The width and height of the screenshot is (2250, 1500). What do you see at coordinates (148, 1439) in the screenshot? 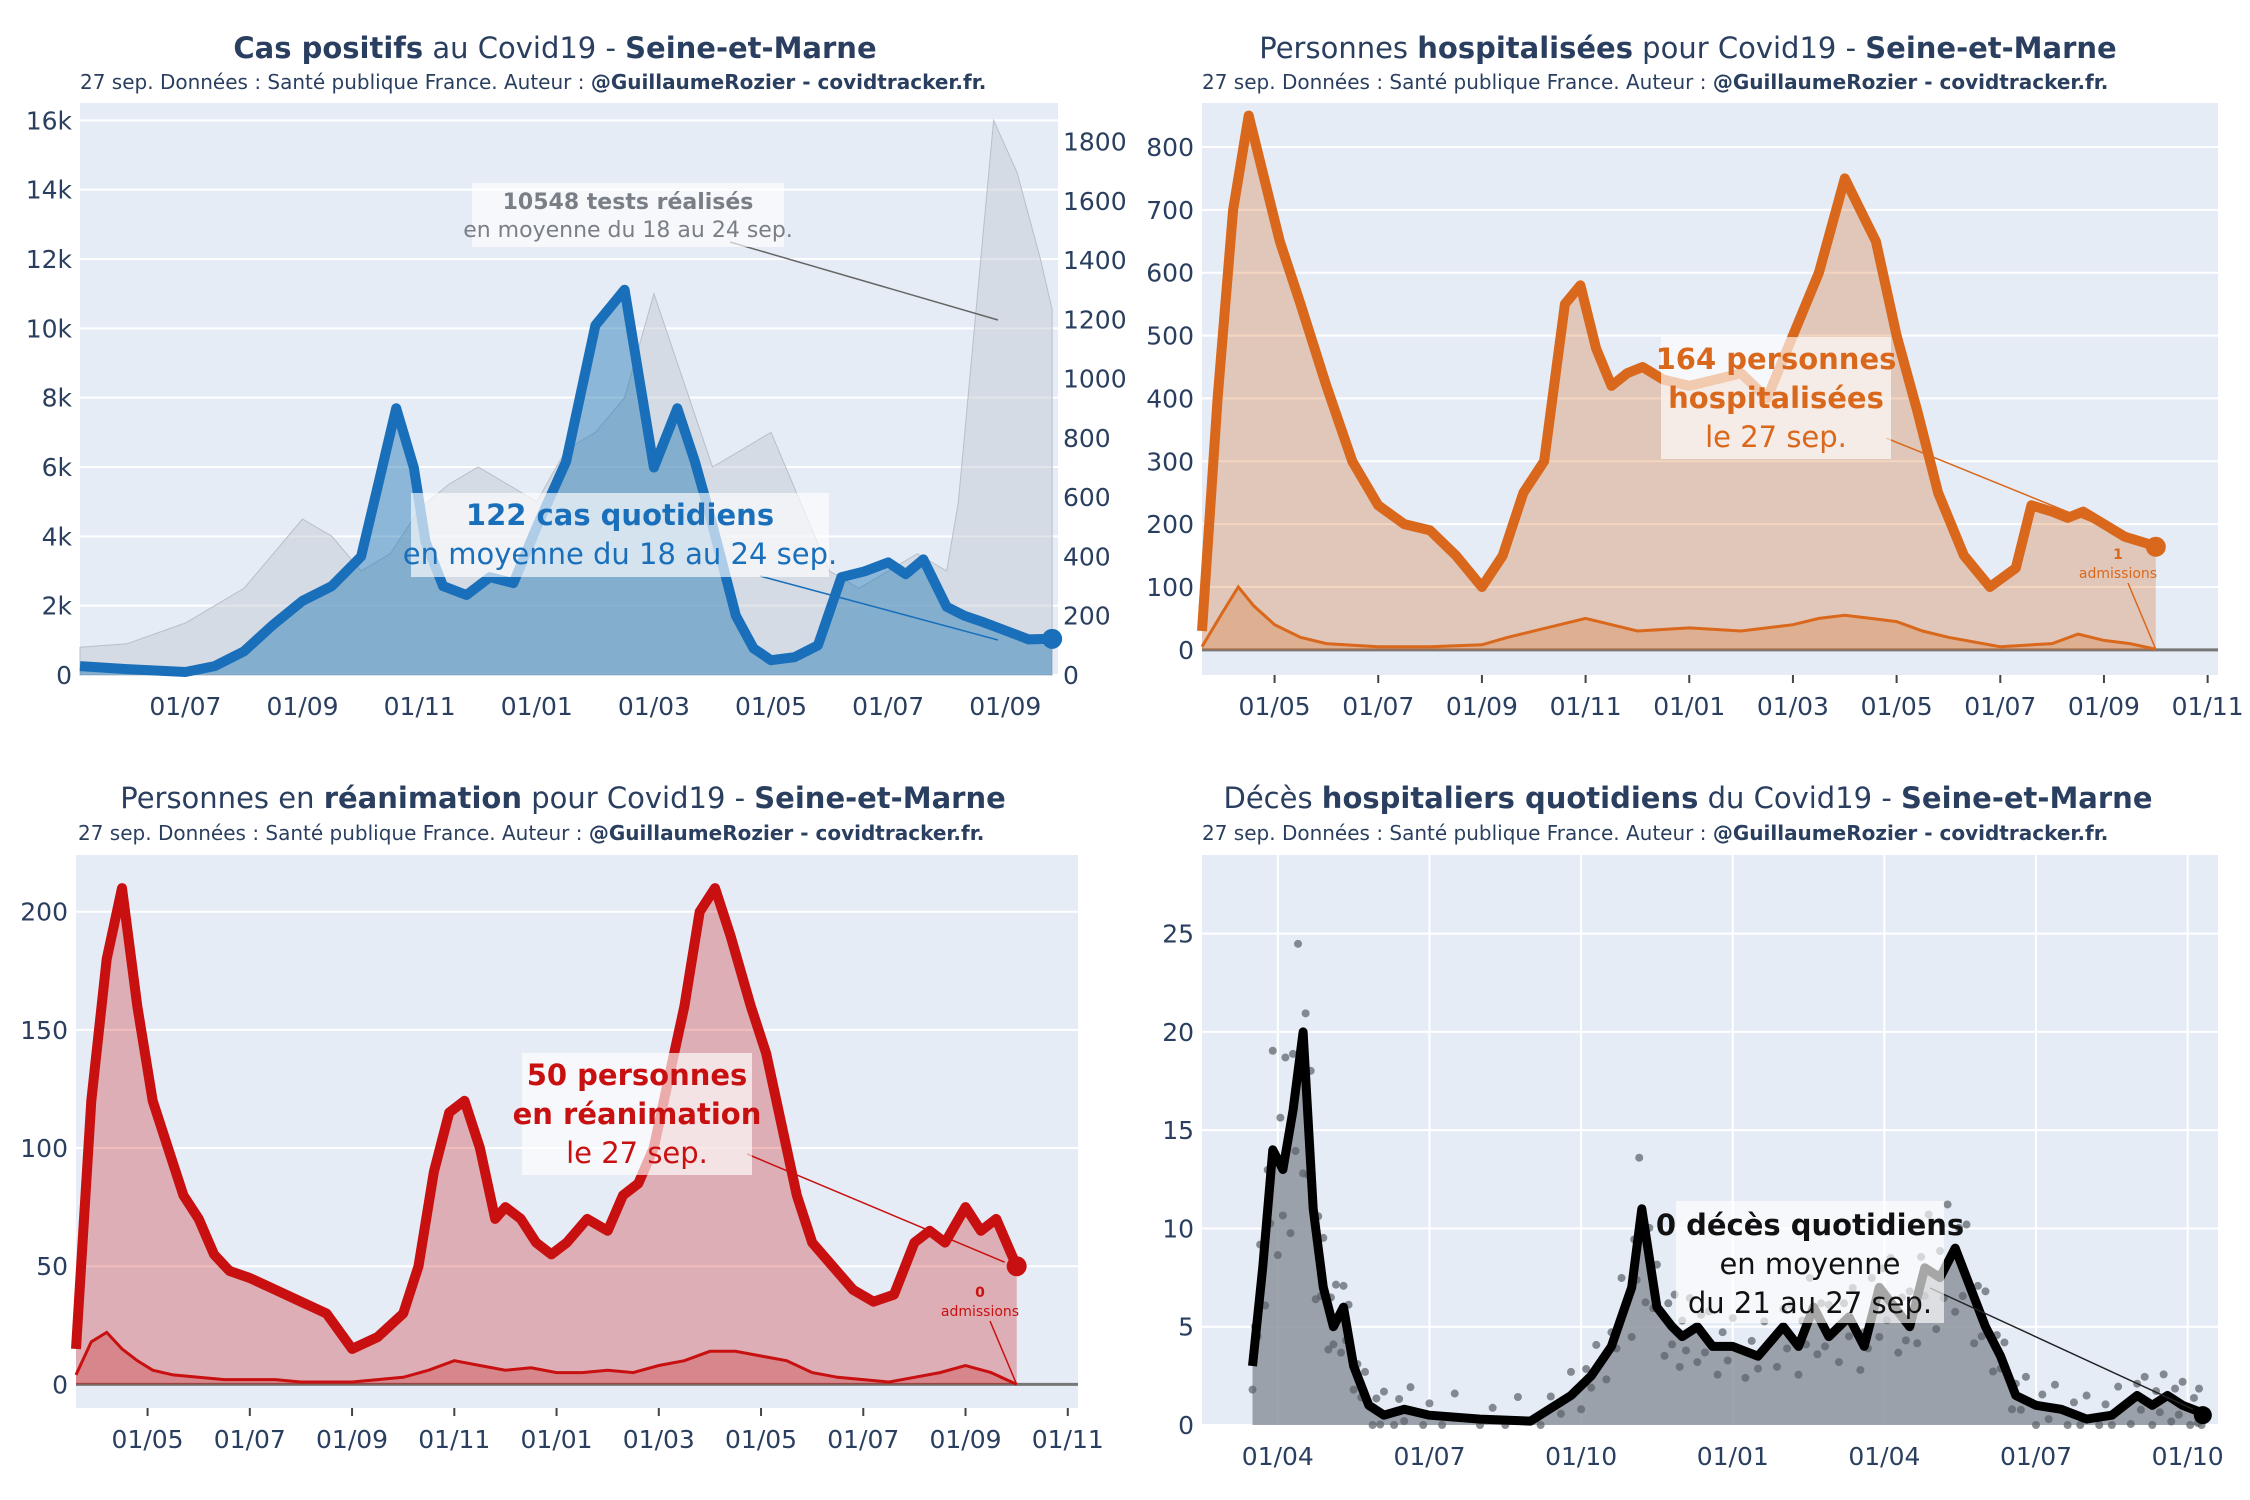
I see `rea-x-tick-label: 01/05` at bounding box center [148, 1439].